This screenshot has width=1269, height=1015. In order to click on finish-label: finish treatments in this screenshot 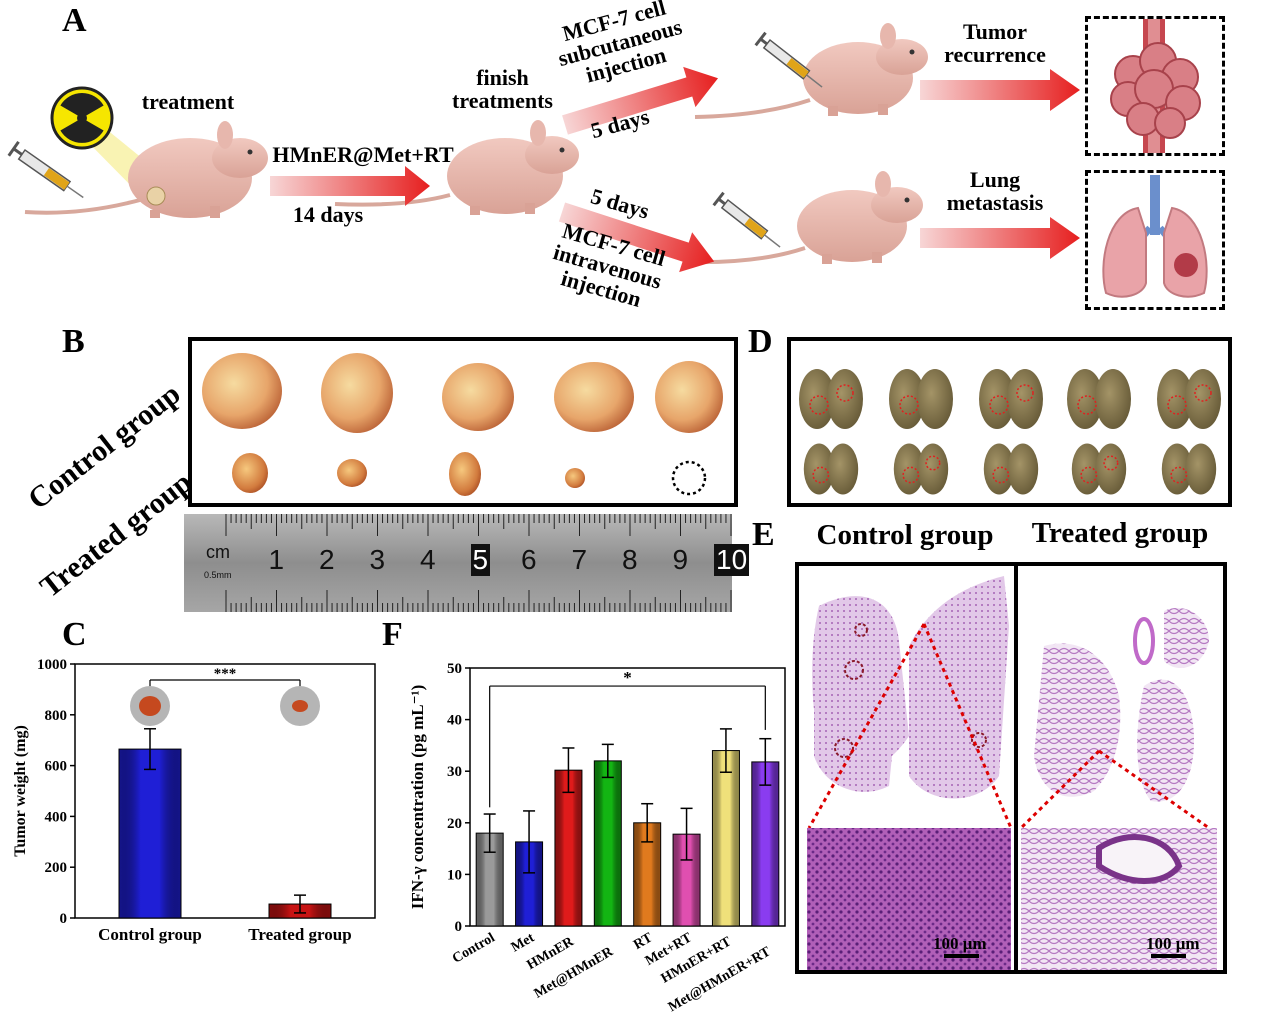, I will do `click(502, 89)`.